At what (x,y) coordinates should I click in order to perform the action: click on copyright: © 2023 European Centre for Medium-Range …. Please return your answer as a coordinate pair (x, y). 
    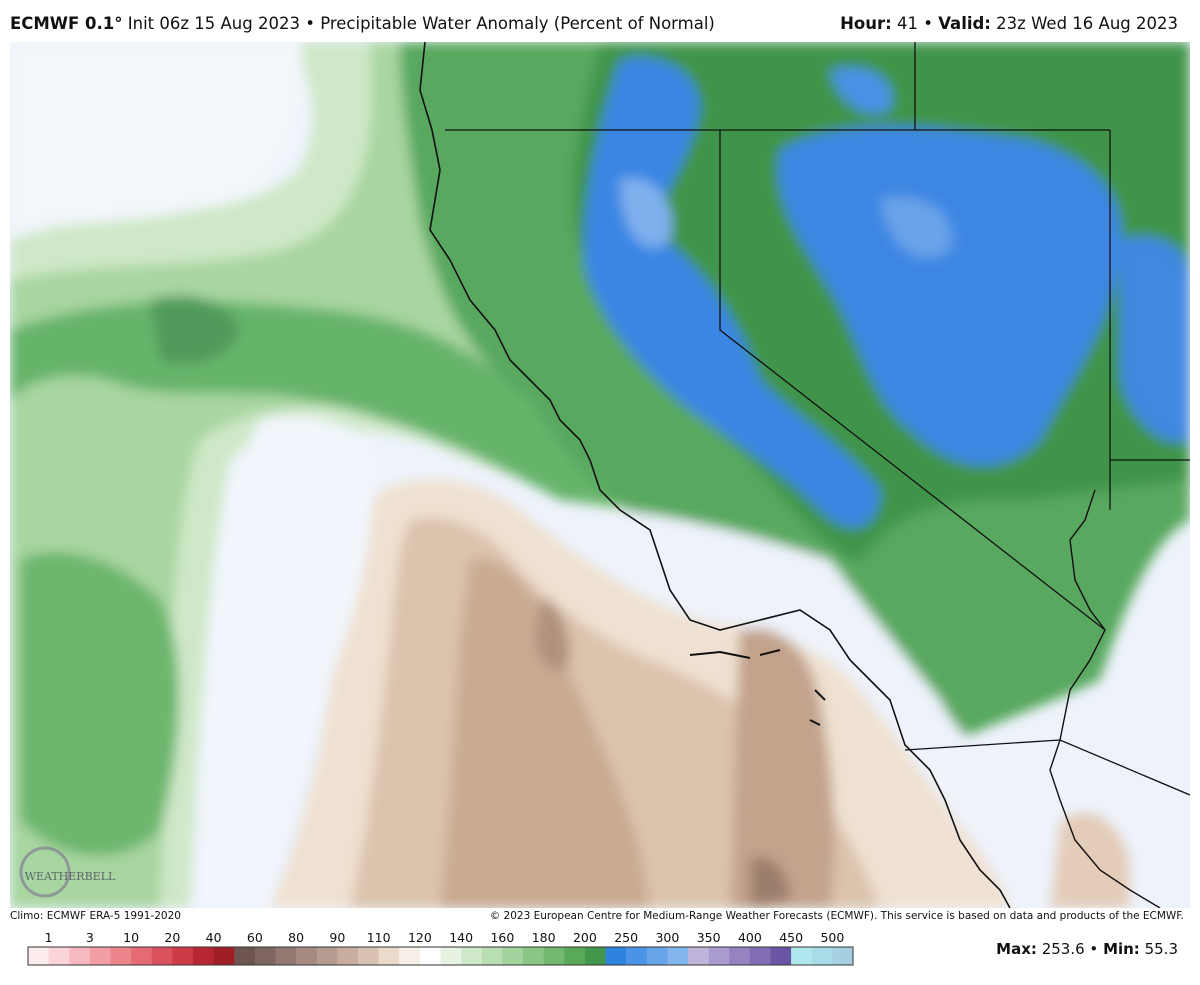
    Looking at the image, I should click on (836, 916).